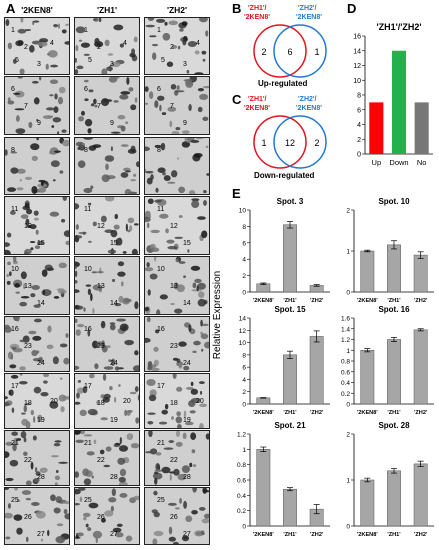  What do you see at coordinates (177, 458) in the screenshot?
I see `gel-panel: 21 22 28` at bounding box center [177, 458].